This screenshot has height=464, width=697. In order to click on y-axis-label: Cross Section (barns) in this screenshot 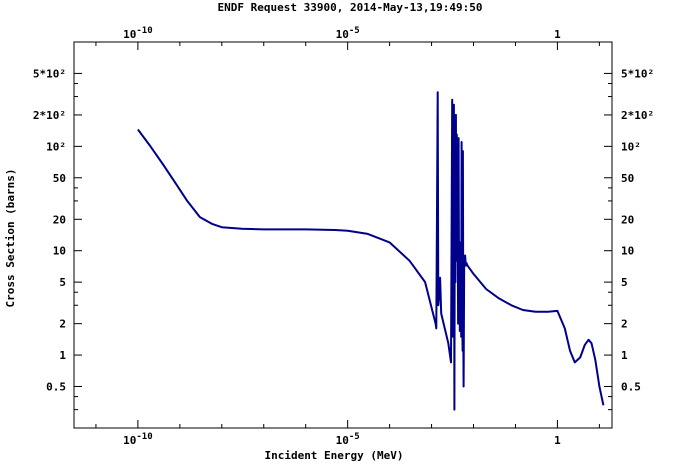, I will do `click(10, 237)`.